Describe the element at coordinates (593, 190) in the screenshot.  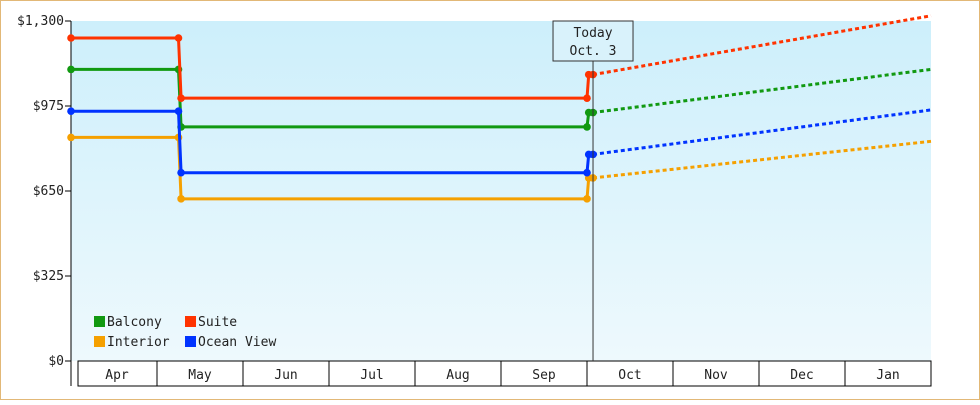
I see `today-marker: Today Oct. 3` at that location.